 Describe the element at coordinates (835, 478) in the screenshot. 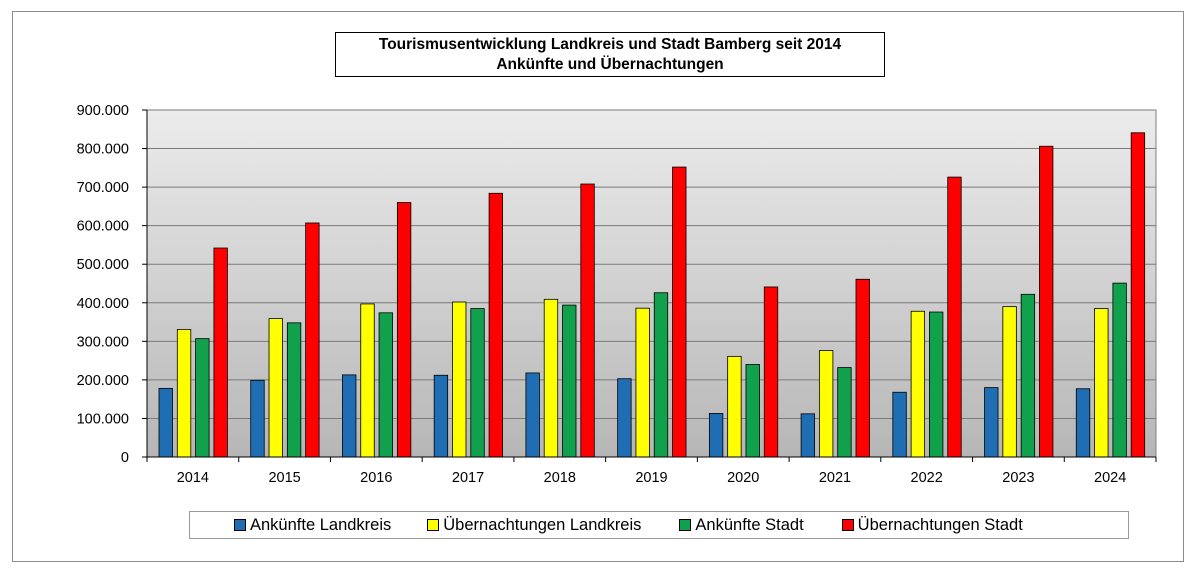

I see `x-tick-label: 2021` at that location.